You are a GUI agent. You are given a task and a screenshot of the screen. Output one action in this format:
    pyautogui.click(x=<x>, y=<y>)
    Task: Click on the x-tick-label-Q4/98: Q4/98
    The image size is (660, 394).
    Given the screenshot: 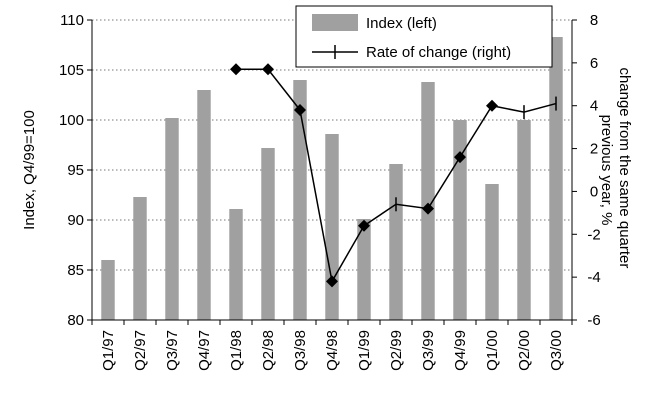 What is the action you would take?
    pyautogui.click(x=332, y=350)
    